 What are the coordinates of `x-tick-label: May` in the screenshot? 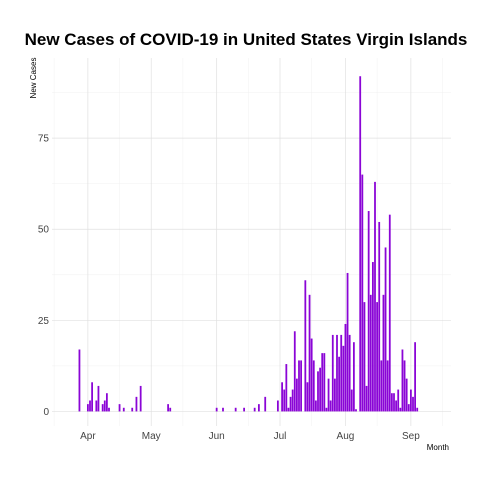 It's located at (151, 436).